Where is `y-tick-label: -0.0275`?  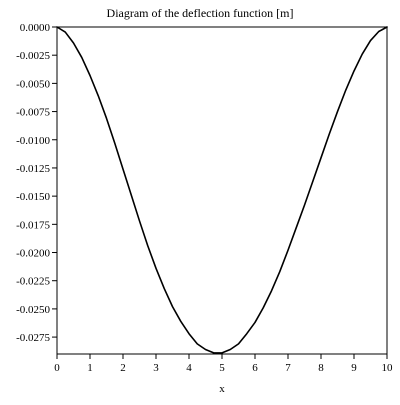 y-tick-label: -0.0275 is located at coordinates (33, 338).